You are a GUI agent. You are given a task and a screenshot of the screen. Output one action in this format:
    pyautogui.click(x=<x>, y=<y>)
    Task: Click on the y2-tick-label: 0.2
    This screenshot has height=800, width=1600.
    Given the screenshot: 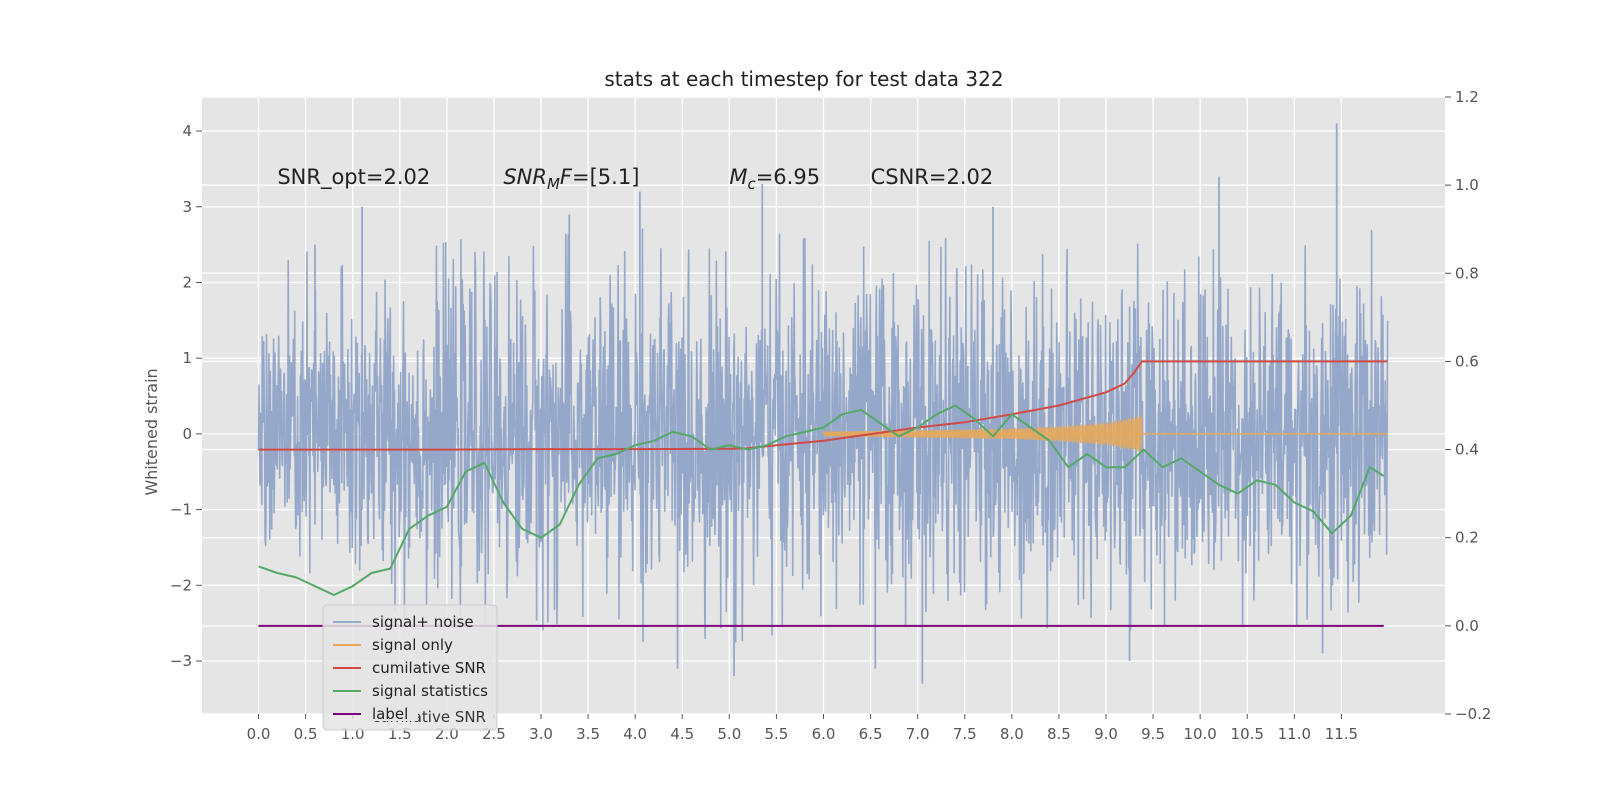 What is the action you would take?
    pyautogui.click(x=1467, y=538)
    